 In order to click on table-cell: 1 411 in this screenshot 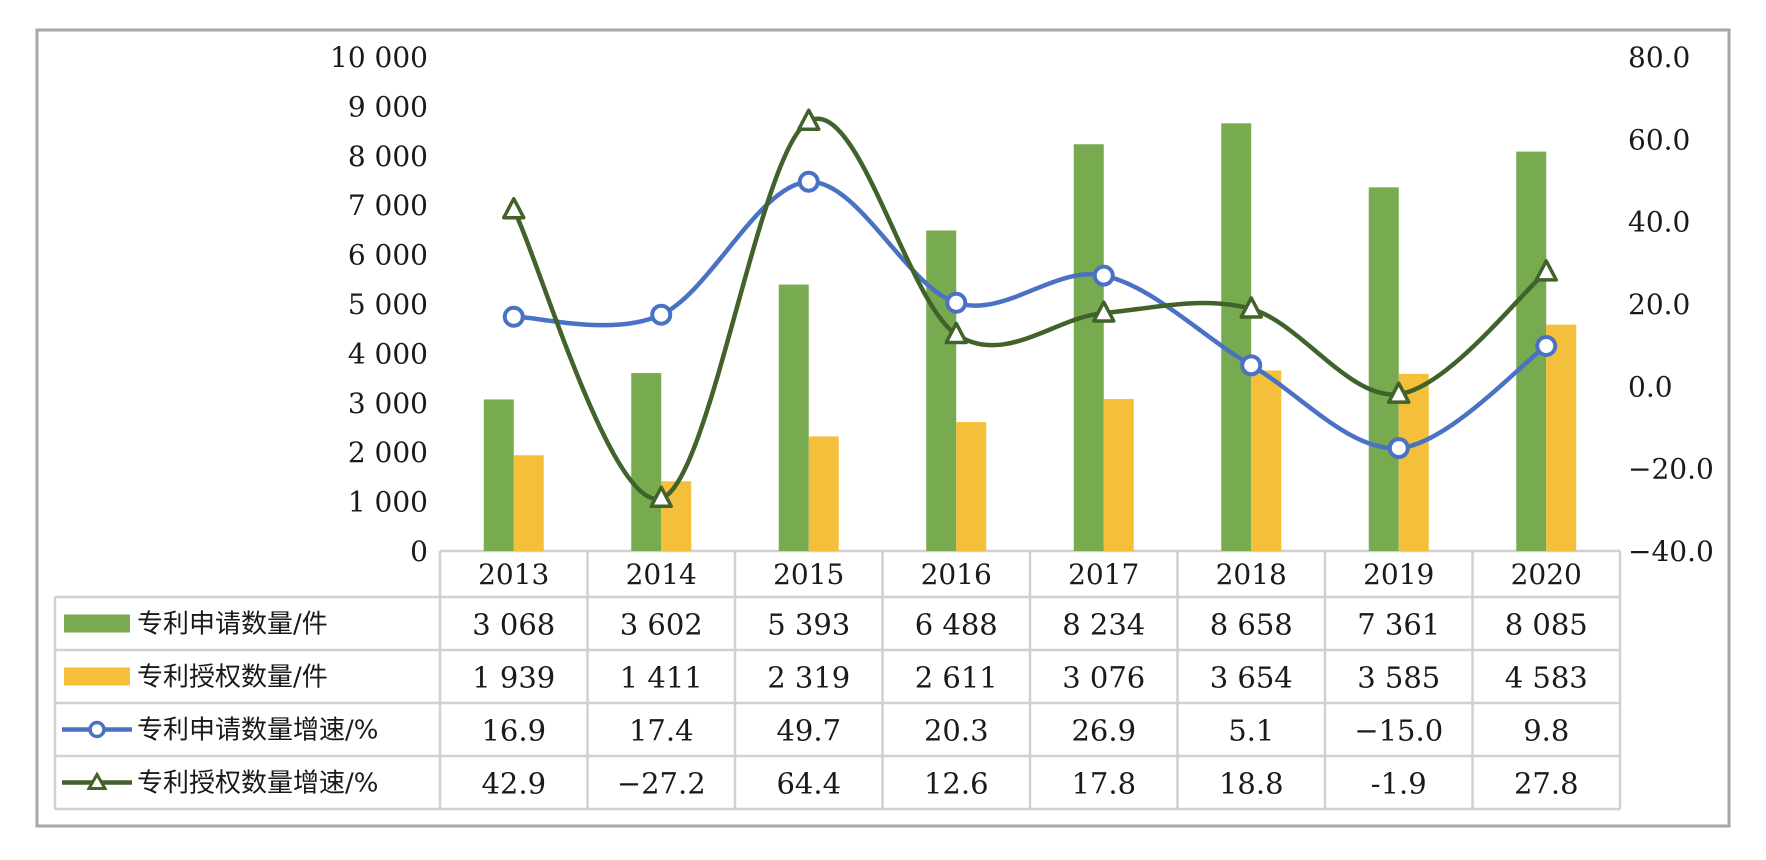, I will do `click(661, 678)`.